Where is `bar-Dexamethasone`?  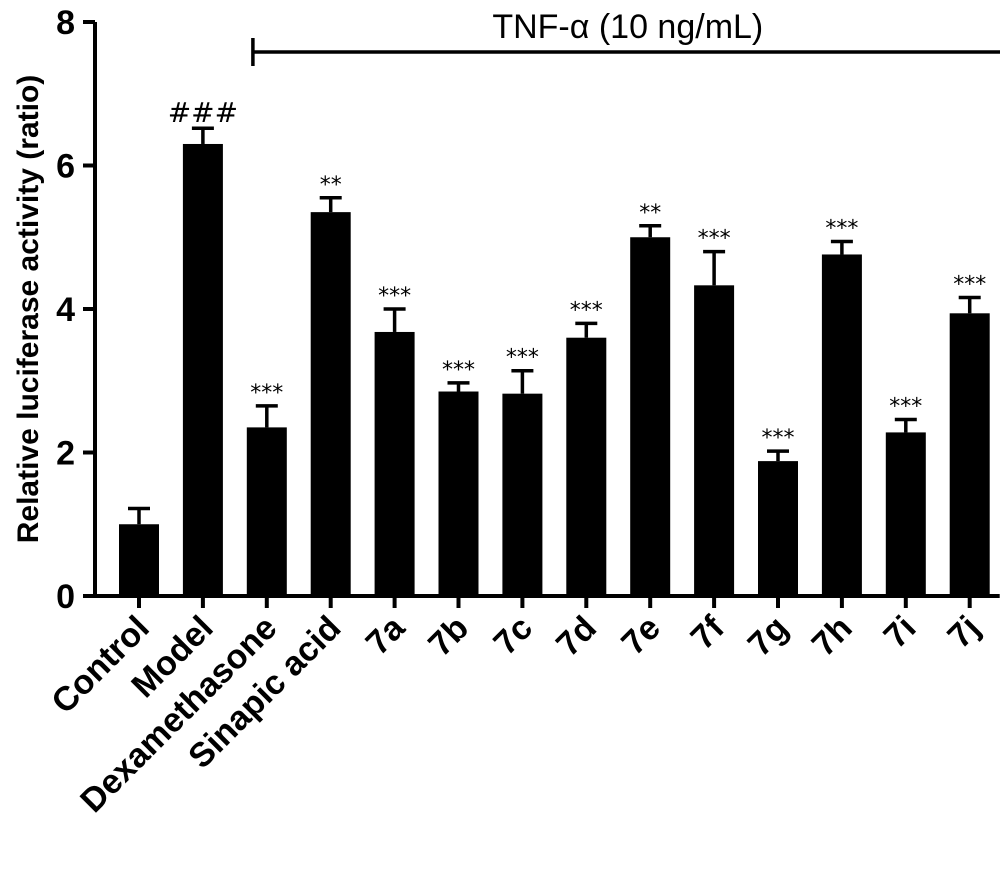
bar-Dexamethasone is located at coordinates (266, 511).